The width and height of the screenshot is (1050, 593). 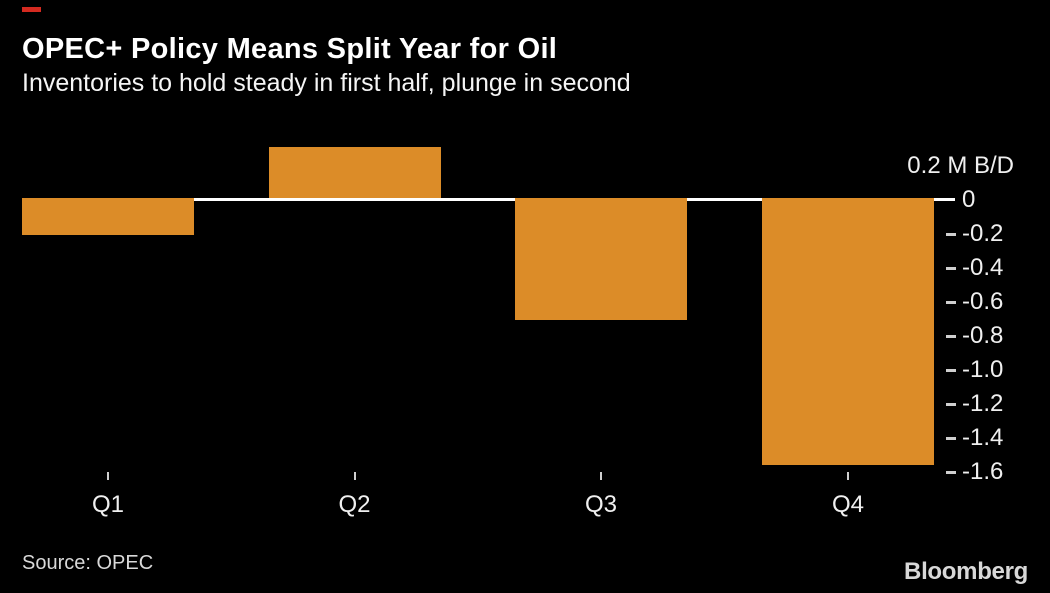 I want to click on bloomberg-logo: Bloomberg, so click(x=966, y=571).